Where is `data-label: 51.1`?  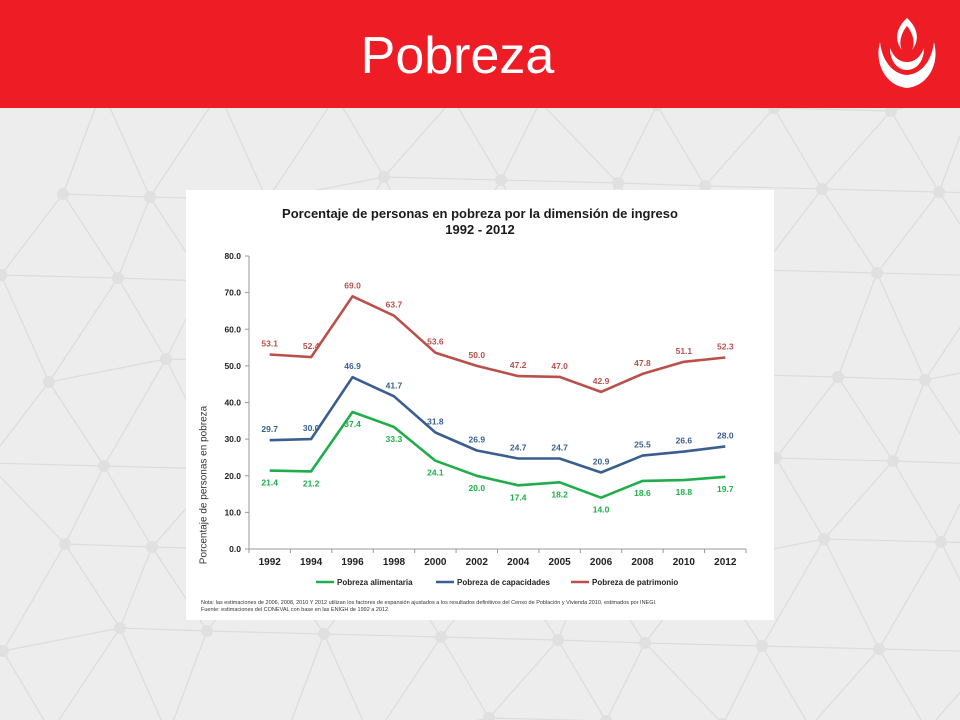 data-label: 51.1 is located at coordinates (684, 351).